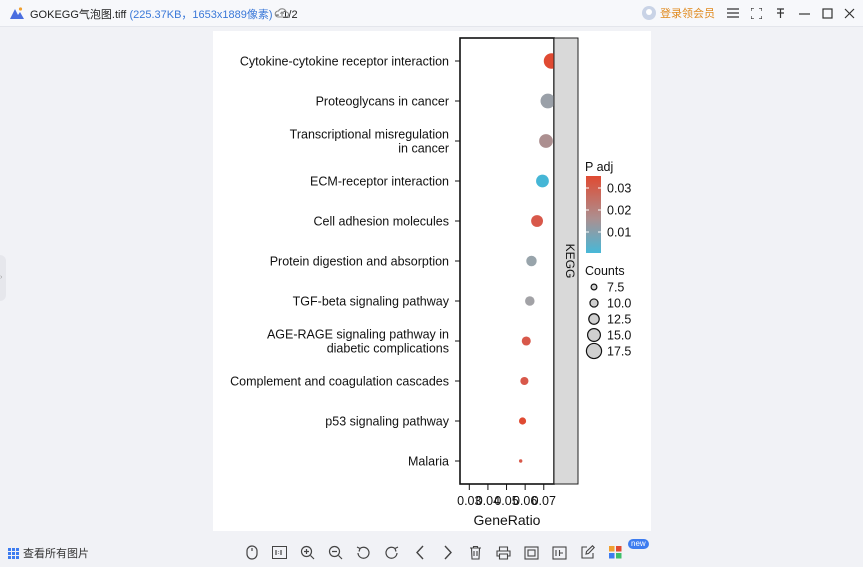  What do you see at coordinates (388, 349) in the screenshot?
I see `y-tick-label: diabetic complications` at bounding box center [388, 349].